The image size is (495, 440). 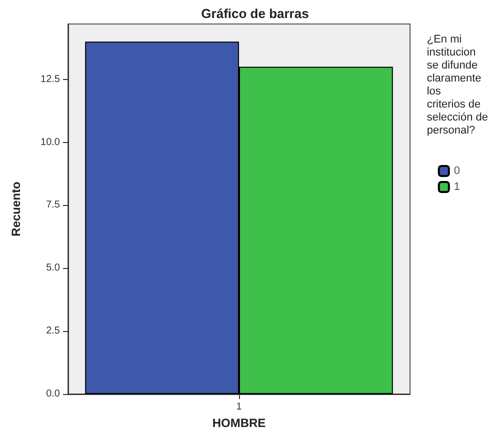 I want to click on y-tick-label: 0.0, so click(x=53, y=394).